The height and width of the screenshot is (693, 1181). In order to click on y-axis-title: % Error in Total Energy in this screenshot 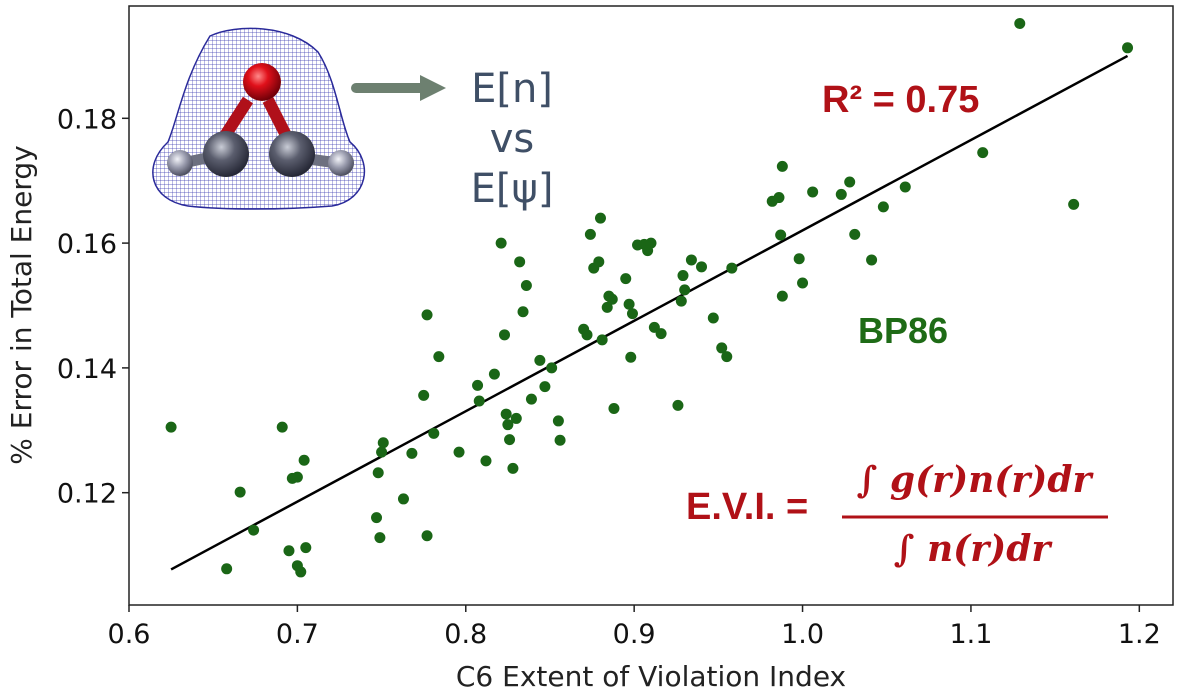, I will do `click(21, 304)`.